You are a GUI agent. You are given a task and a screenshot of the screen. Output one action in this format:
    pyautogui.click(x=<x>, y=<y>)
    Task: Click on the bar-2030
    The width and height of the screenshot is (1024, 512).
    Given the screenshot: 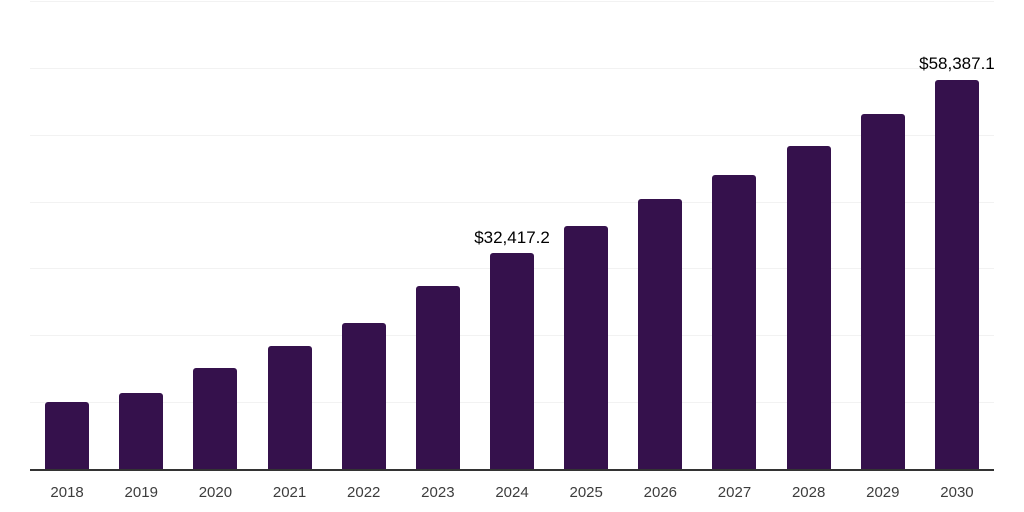 What is the action you would take?
    pyautogui.click(x=956, y=274)
    